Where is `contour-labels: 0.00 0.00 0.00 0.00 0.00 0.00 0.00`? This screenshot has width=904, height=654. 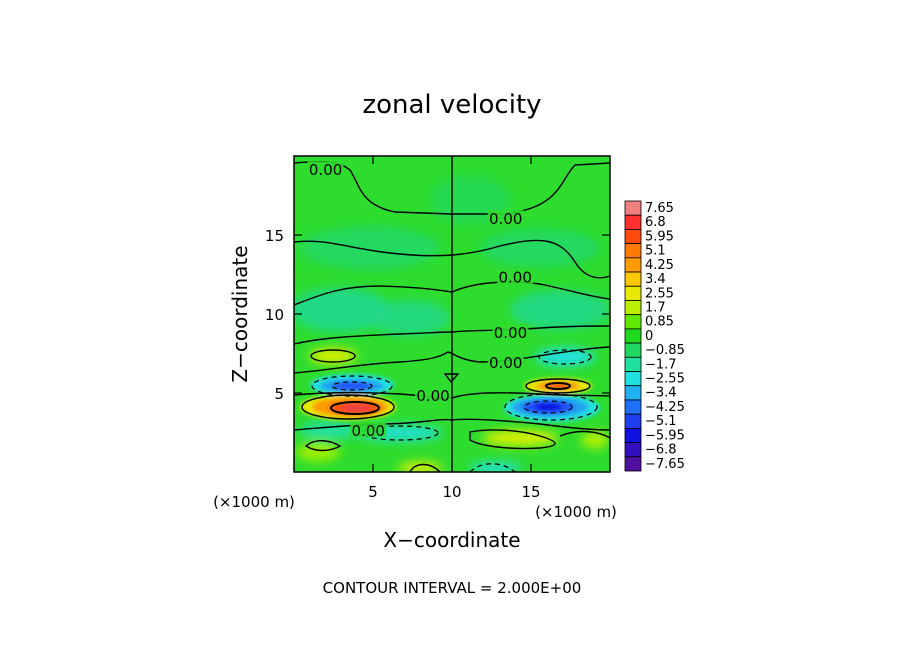
contour-labels: 0.00 0.00 0.00 0.00 0.00 0.00 0.00 is located at coordinates (420, 300).